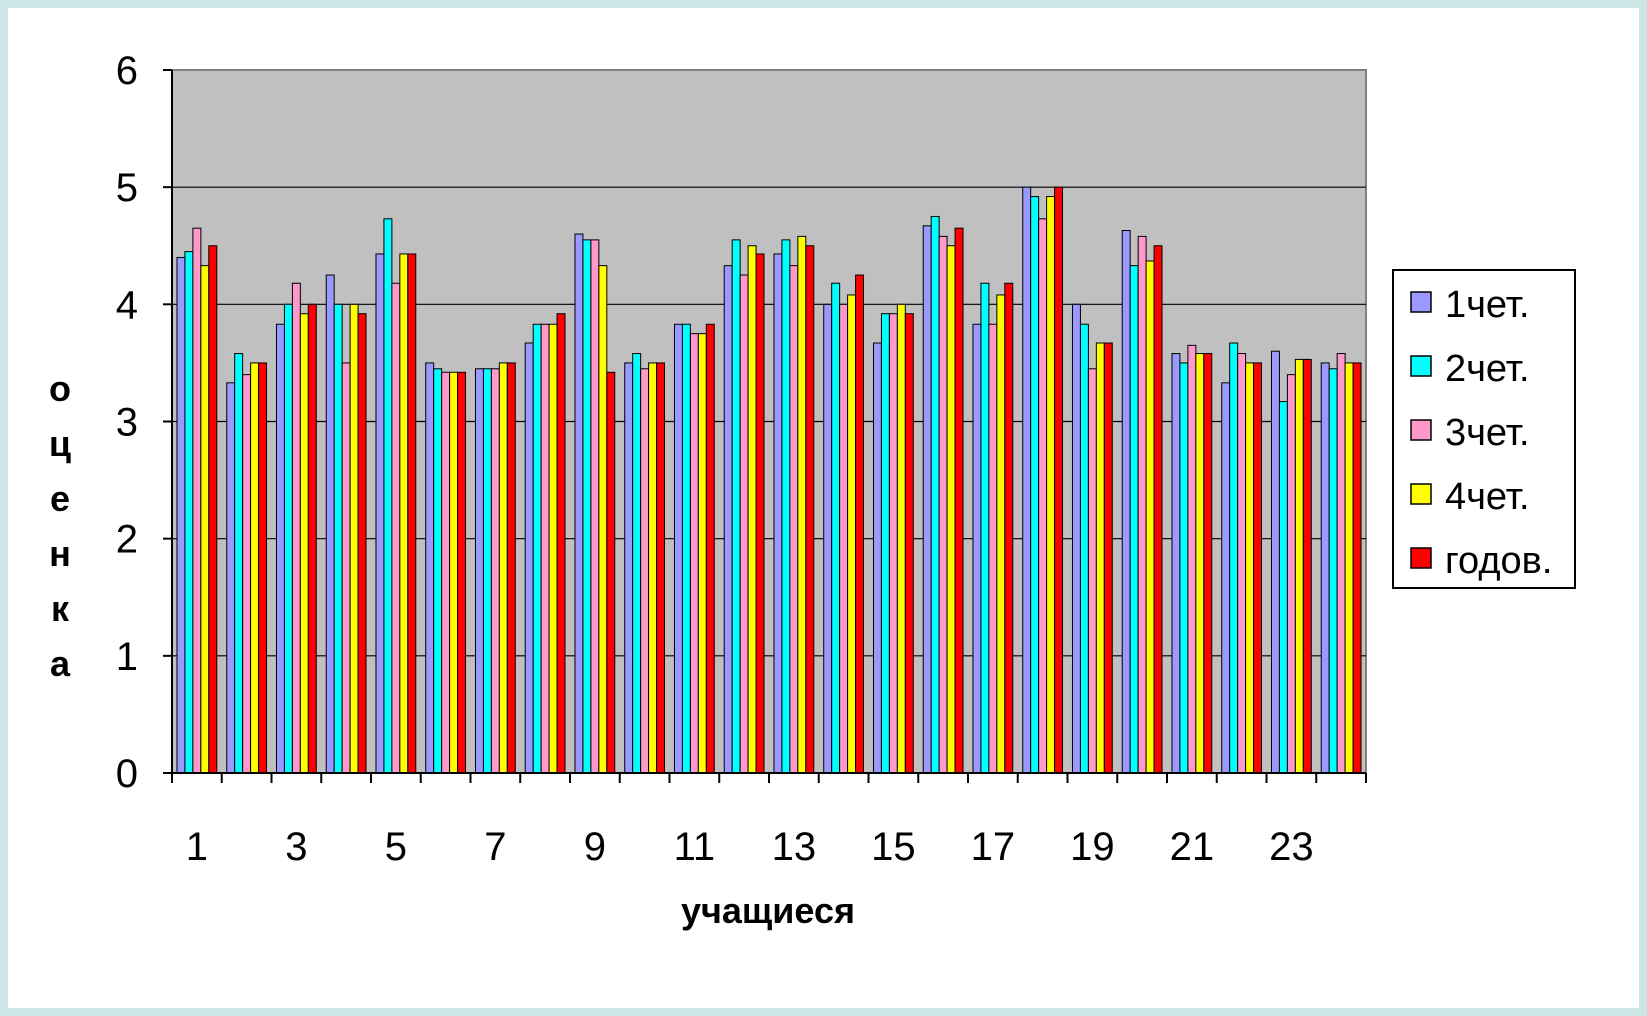  I want to click on x-tick-label: 5, so click(396, 847).